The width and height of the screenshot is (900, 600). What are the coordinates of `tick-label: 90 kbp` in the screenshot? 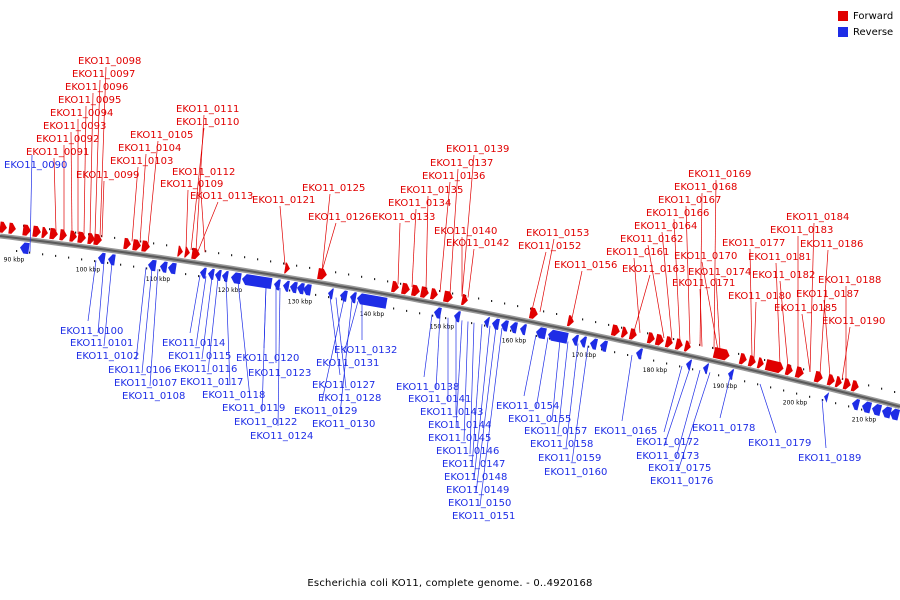 It's located at (14, 260).